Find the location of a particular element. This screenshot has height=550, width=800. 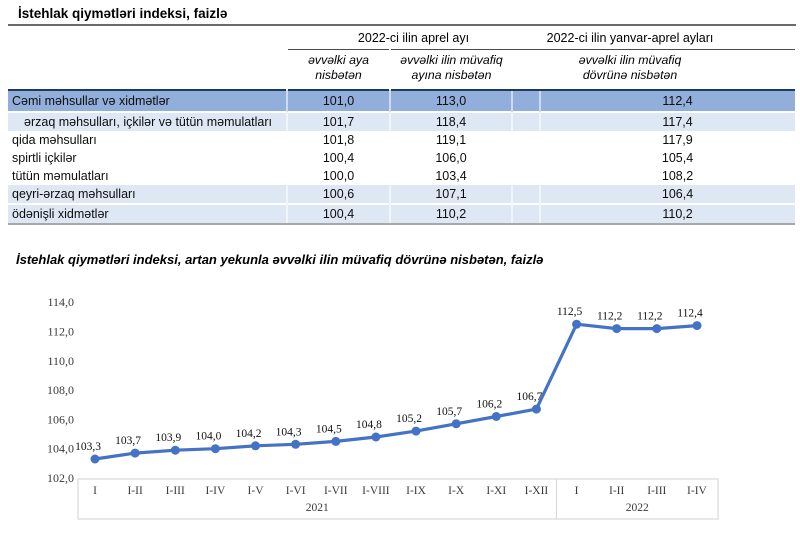

column-group-april: 2022-ci ilin aprel ayı is located at coordinates (414, 39).